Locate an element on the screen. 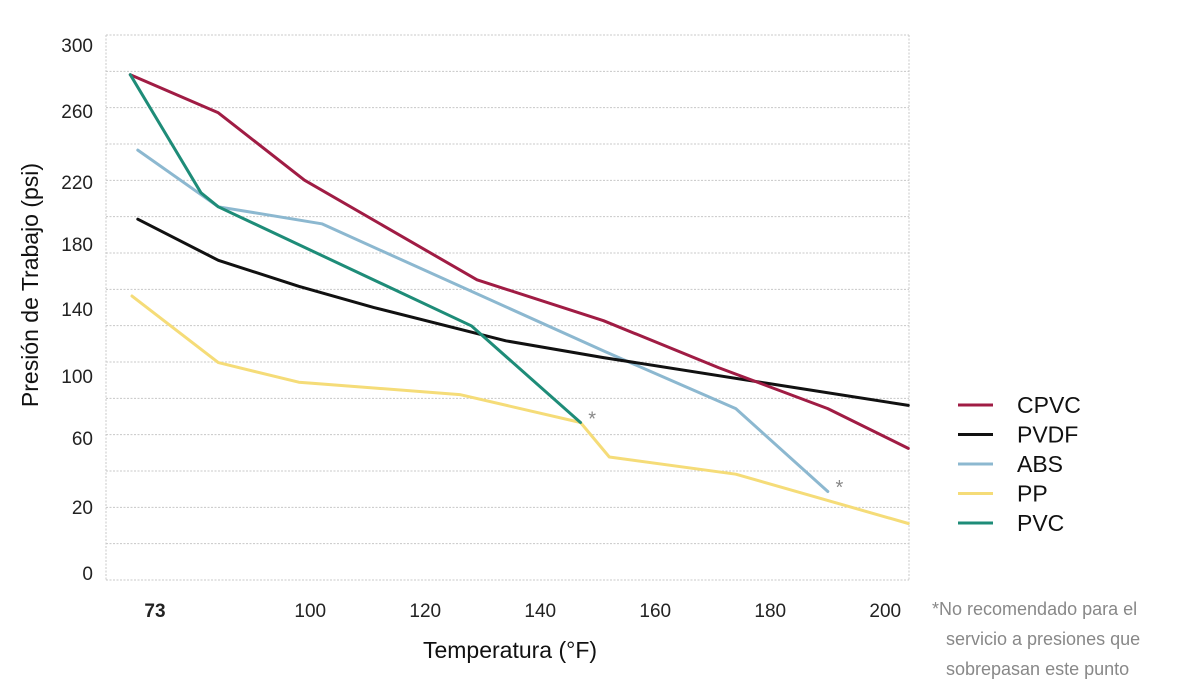 Image resolution: width=1200 pixels, height=690 pixels. x-tick-label: 120 is located at coordinates (425, 611).